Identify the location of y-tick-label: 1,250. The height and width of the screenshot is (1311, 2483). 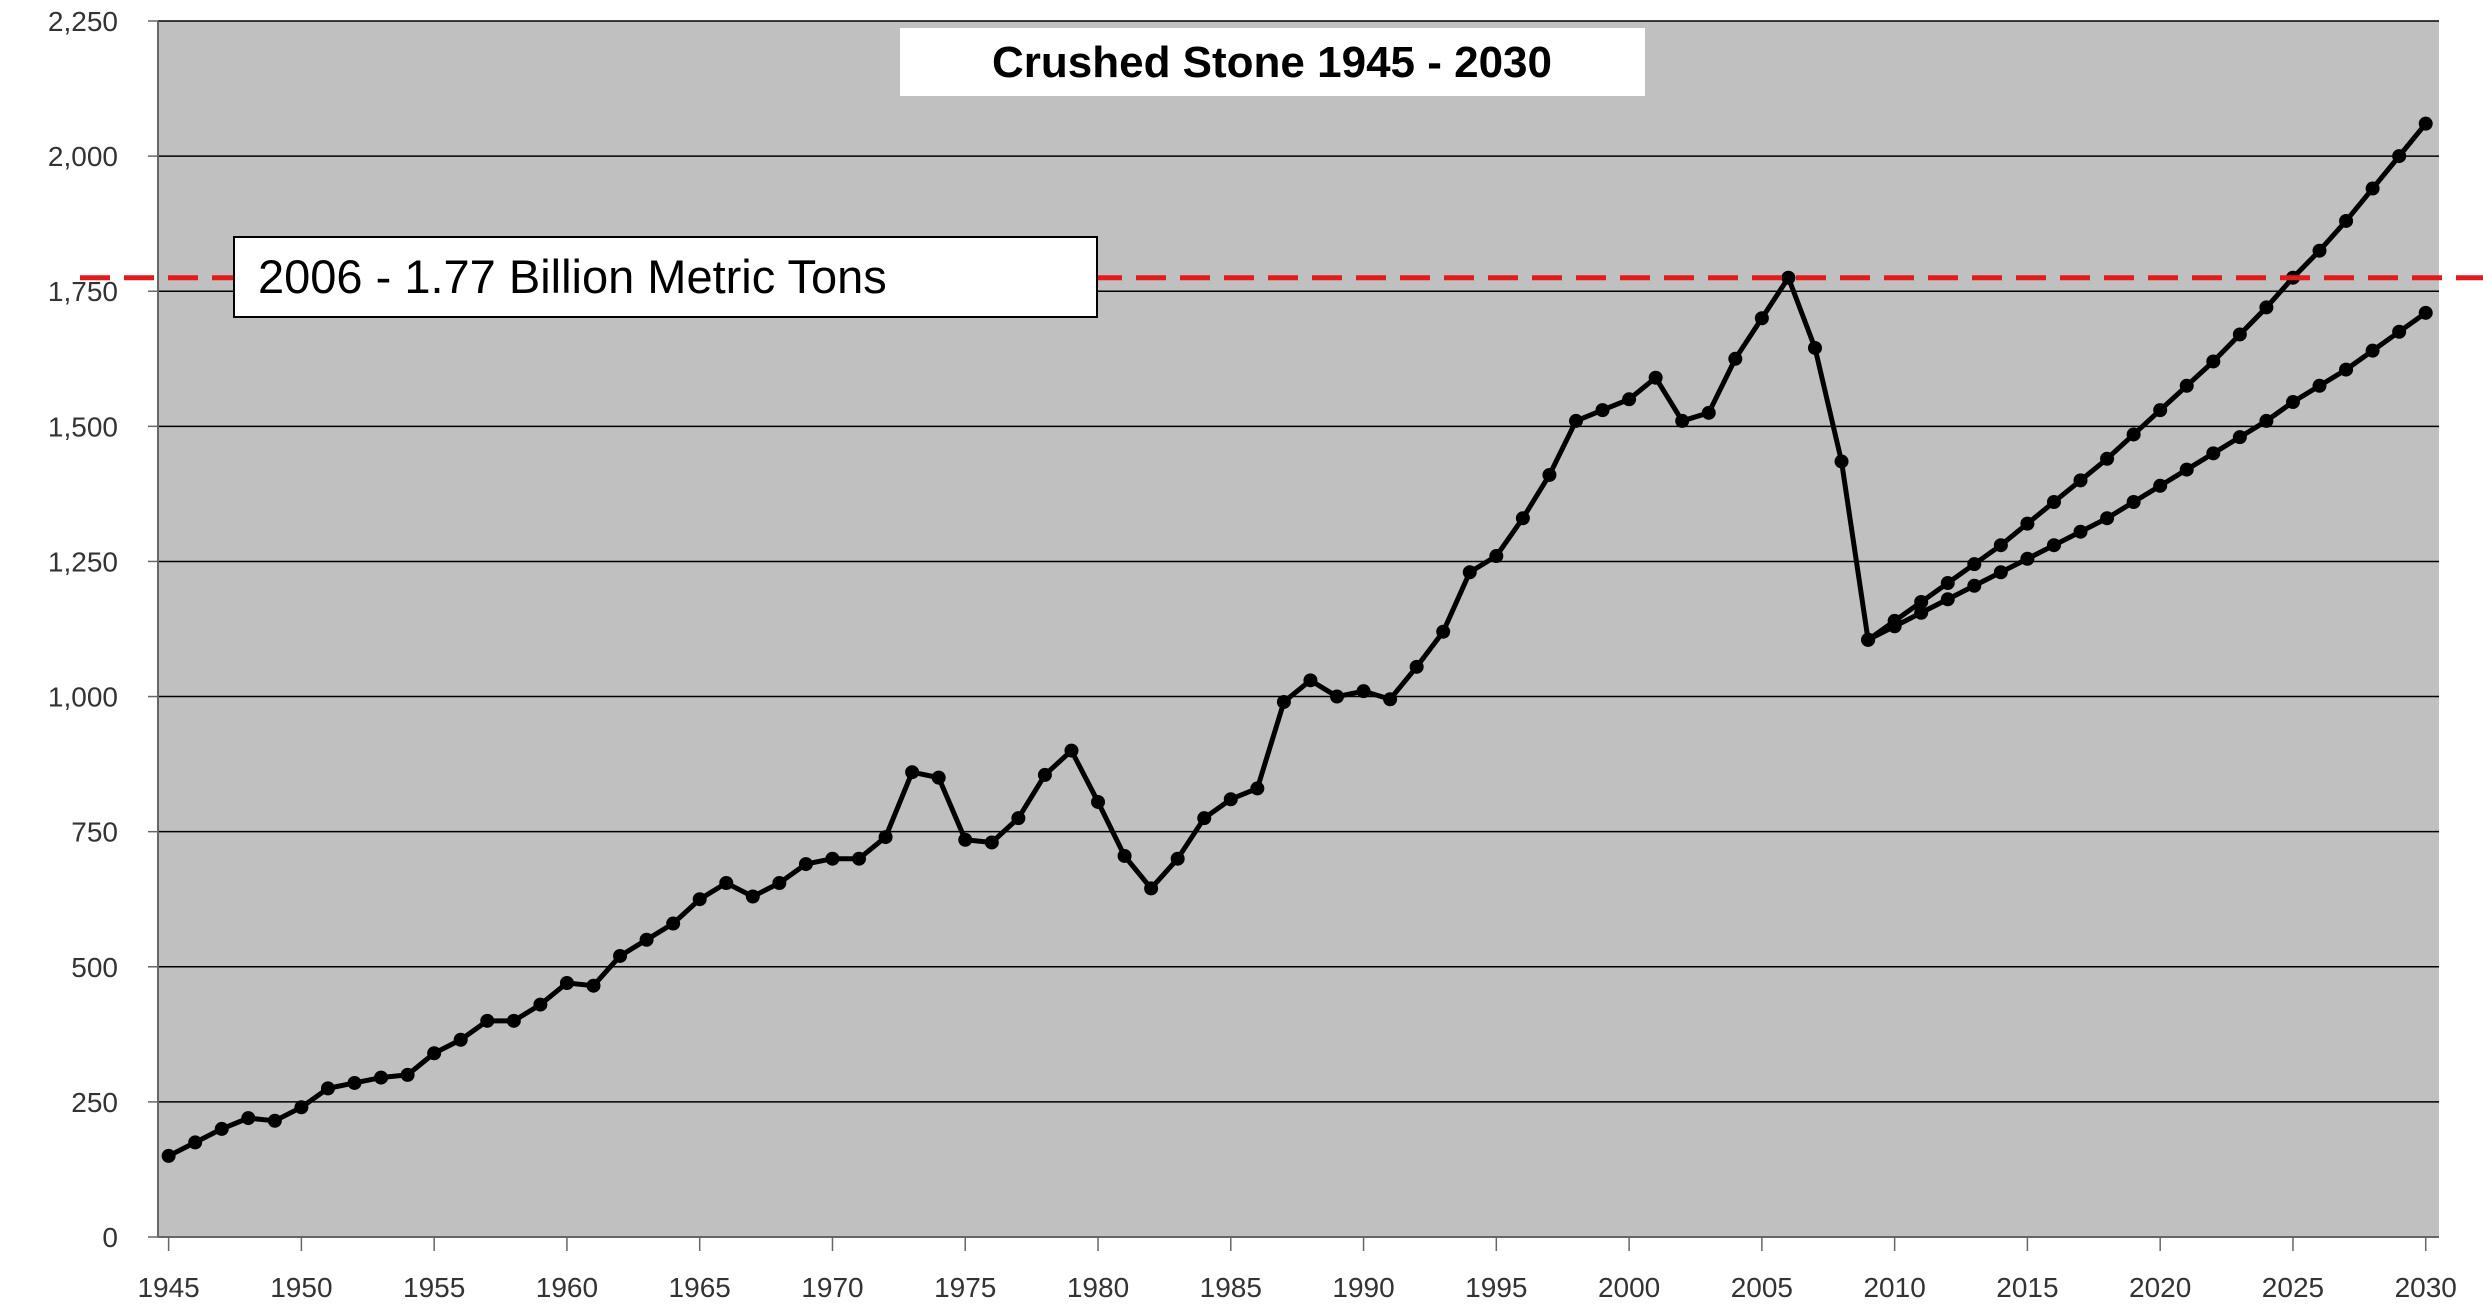
(83, 561).